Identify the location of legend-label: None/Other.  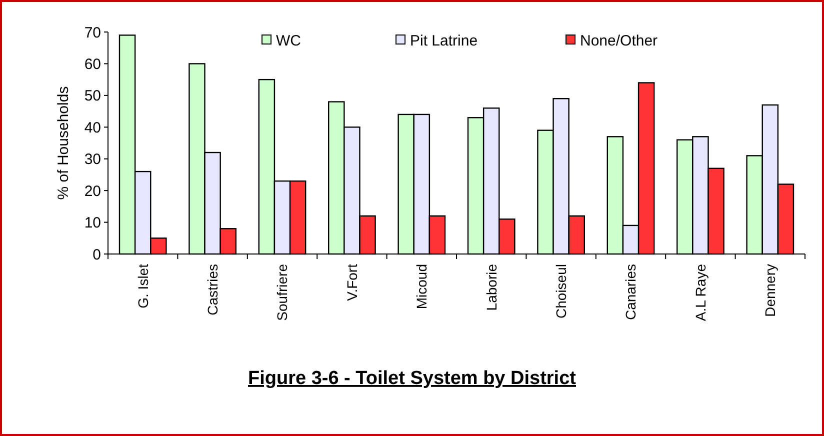
(619, 41).